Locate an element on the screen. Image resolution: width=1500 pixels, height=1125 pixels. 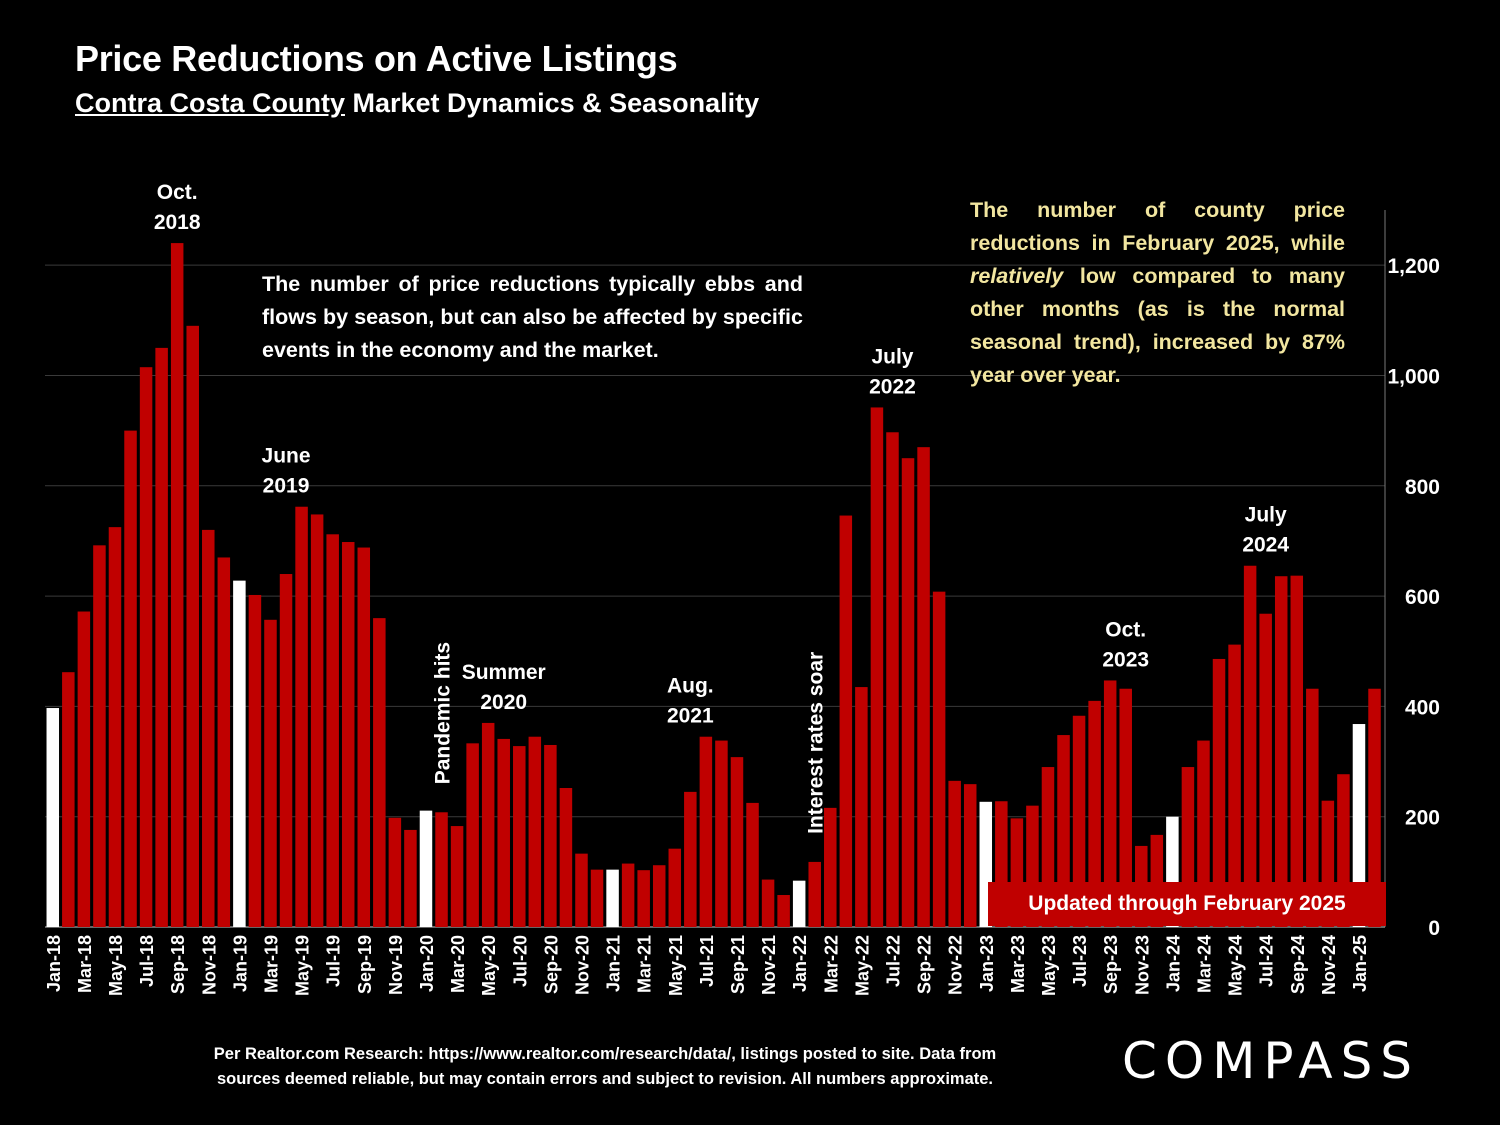
february-note-italic: relatively is located at coordinates (1017, 276).